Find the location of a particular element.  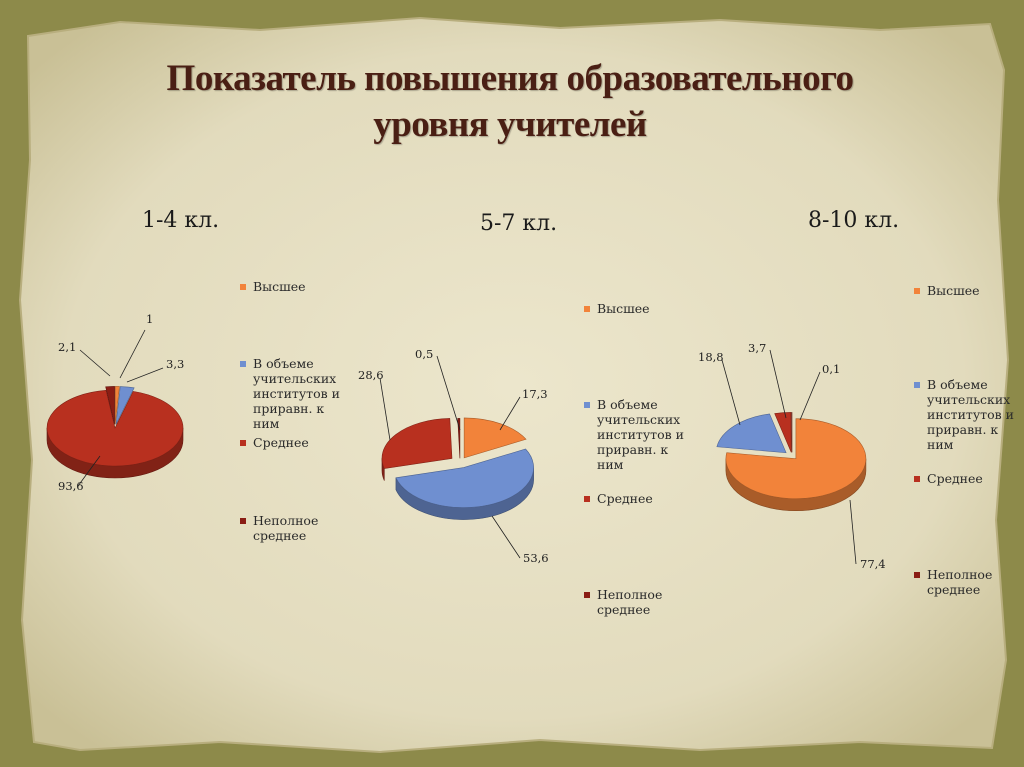

slide-title-line-2: уровня учителей is located at coordinates (510, 124).